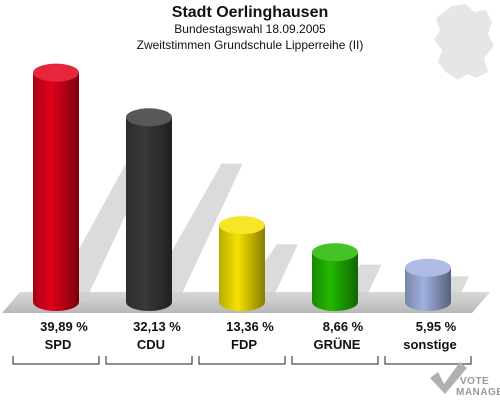 The width and height of the screenshot is (500, 400). What do you see at coordinates (149, 214) in the screenshot?
I see `bar-cdu` at bounding box center [149, 214].